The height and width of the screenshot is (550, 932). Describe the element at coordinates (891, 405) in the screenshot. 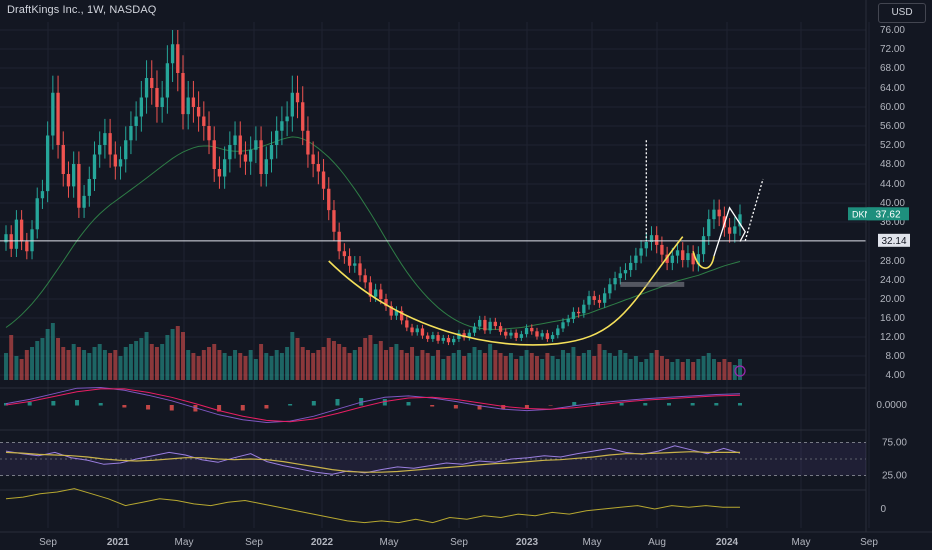

I see `macd-tick-label: 0.0000` at that location.